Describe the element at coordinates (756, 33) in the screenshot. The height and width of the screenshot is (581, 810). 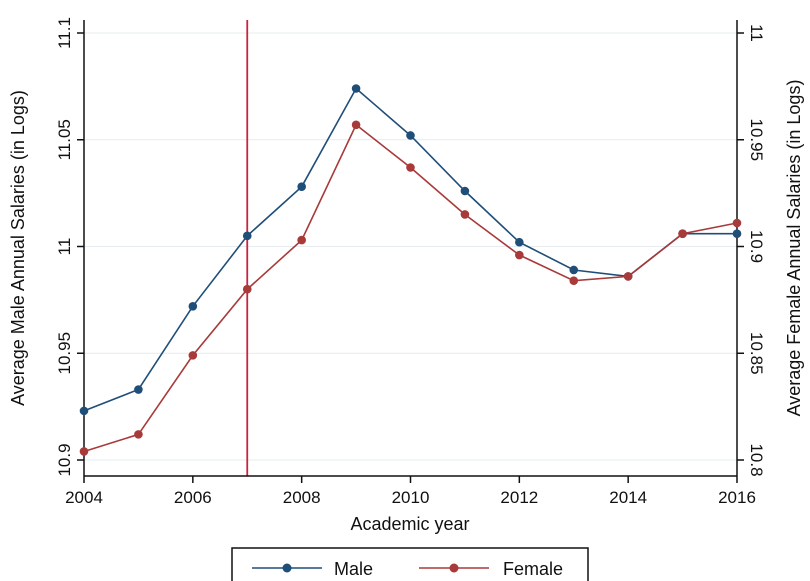
I see `right-y-tick-label: 11` at that location.